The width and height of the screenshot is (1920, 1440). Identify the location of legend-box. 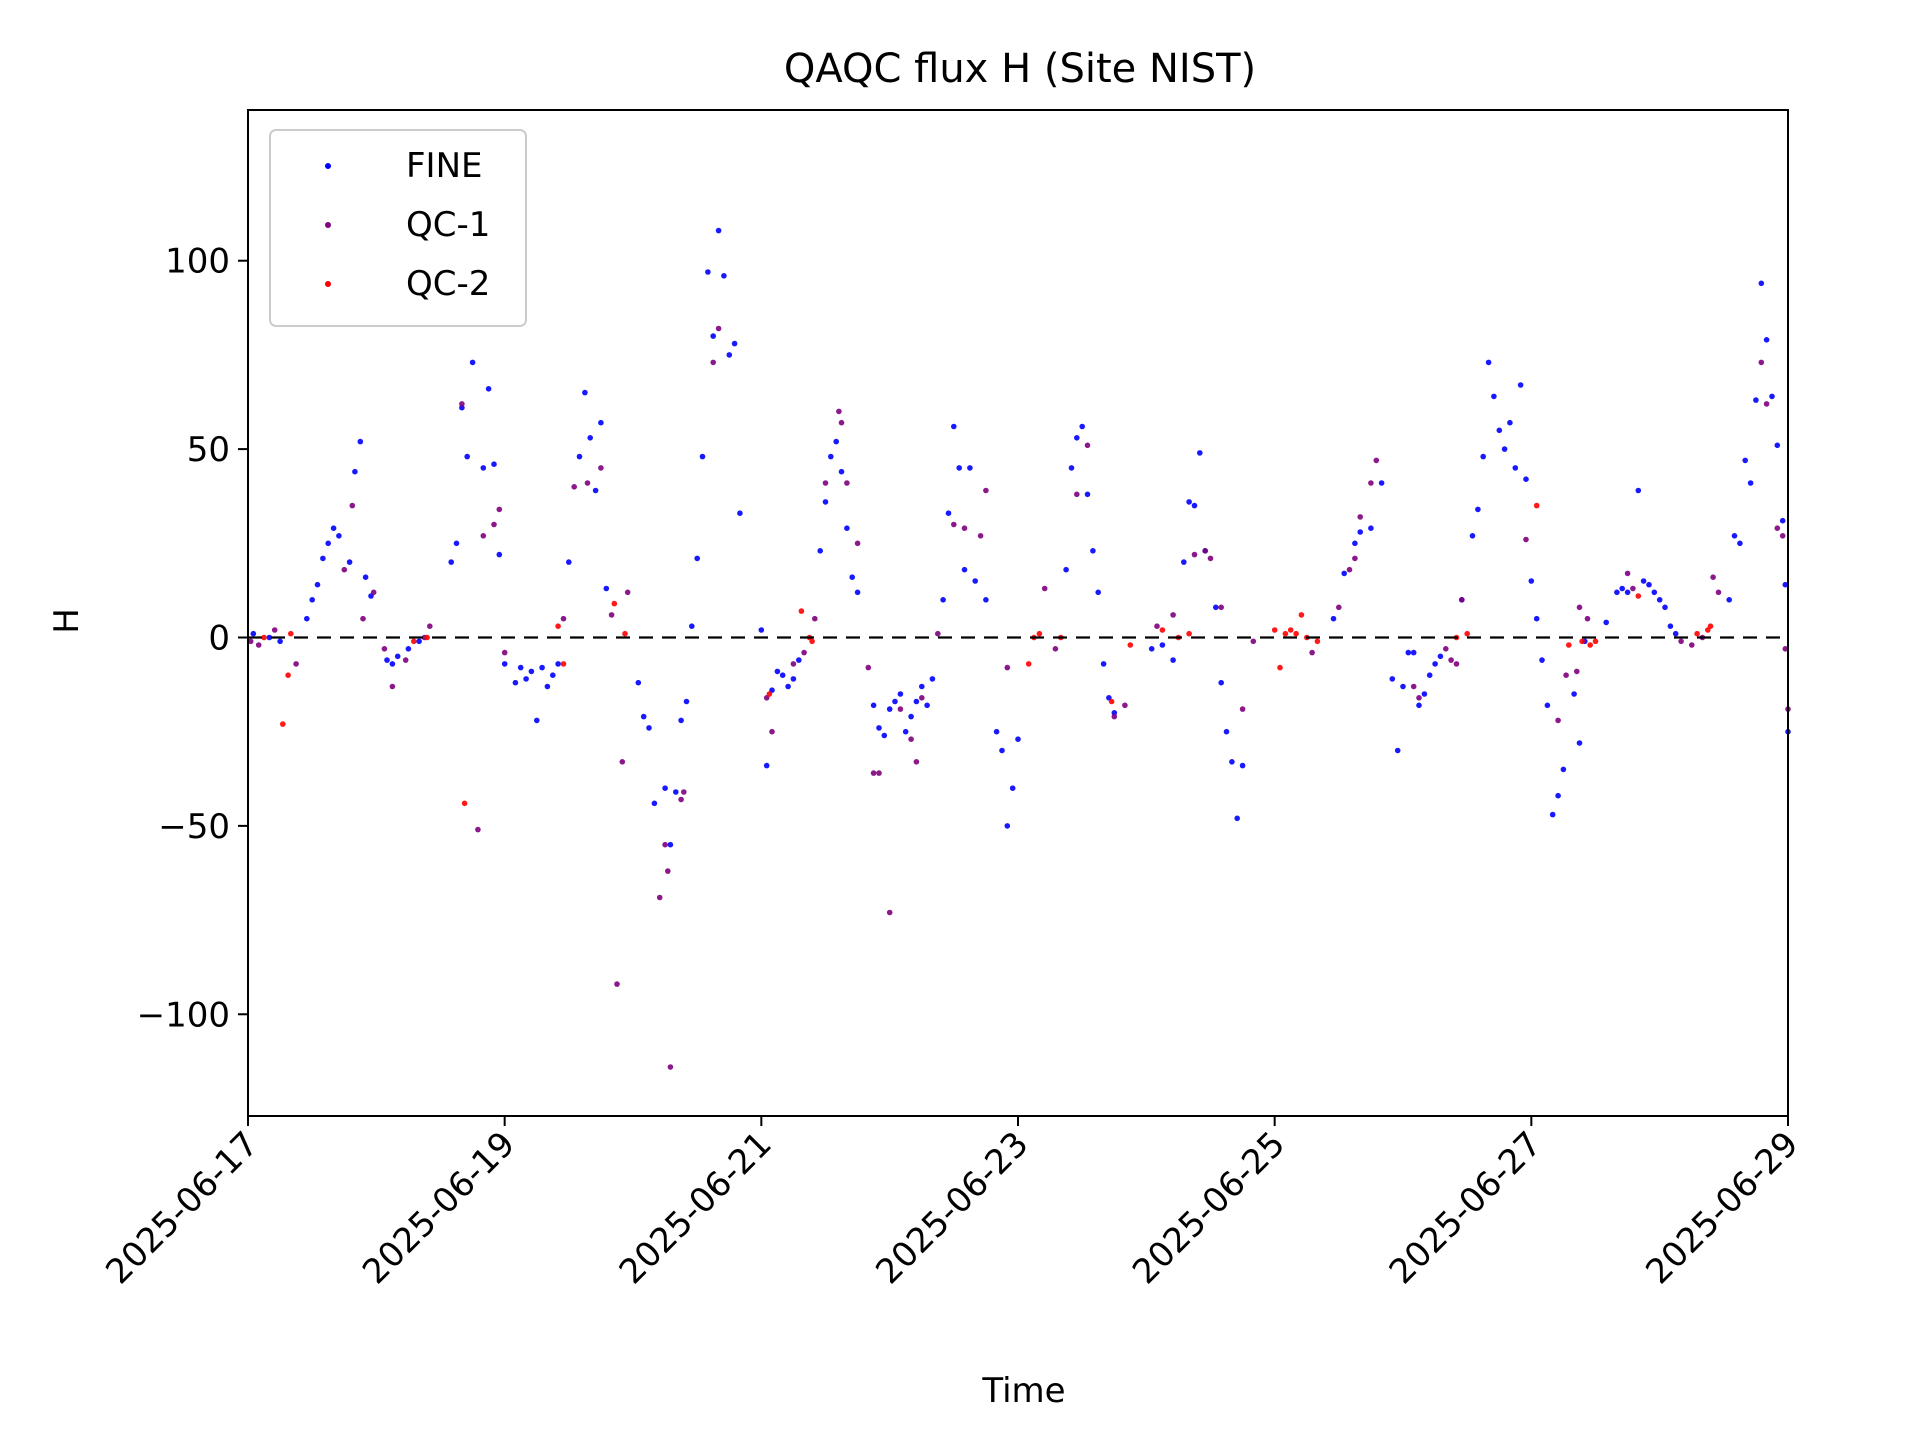
(398, 228).